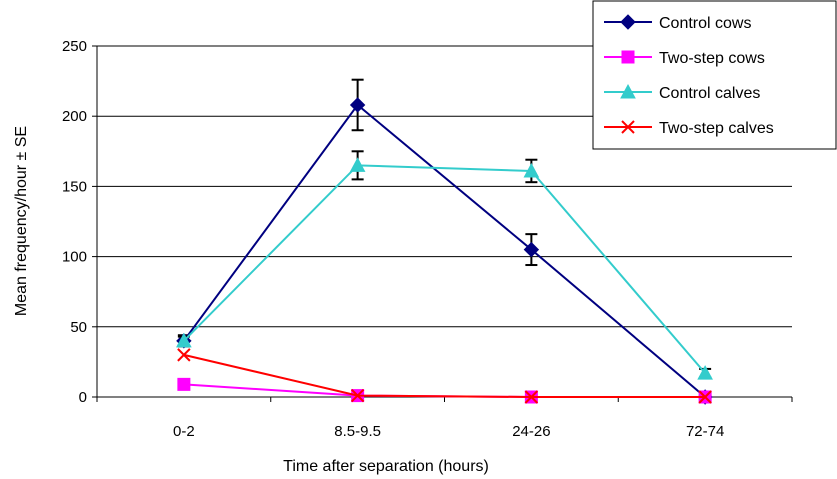  I want to click on legend-label: Two-step calves, so click(716, 128).